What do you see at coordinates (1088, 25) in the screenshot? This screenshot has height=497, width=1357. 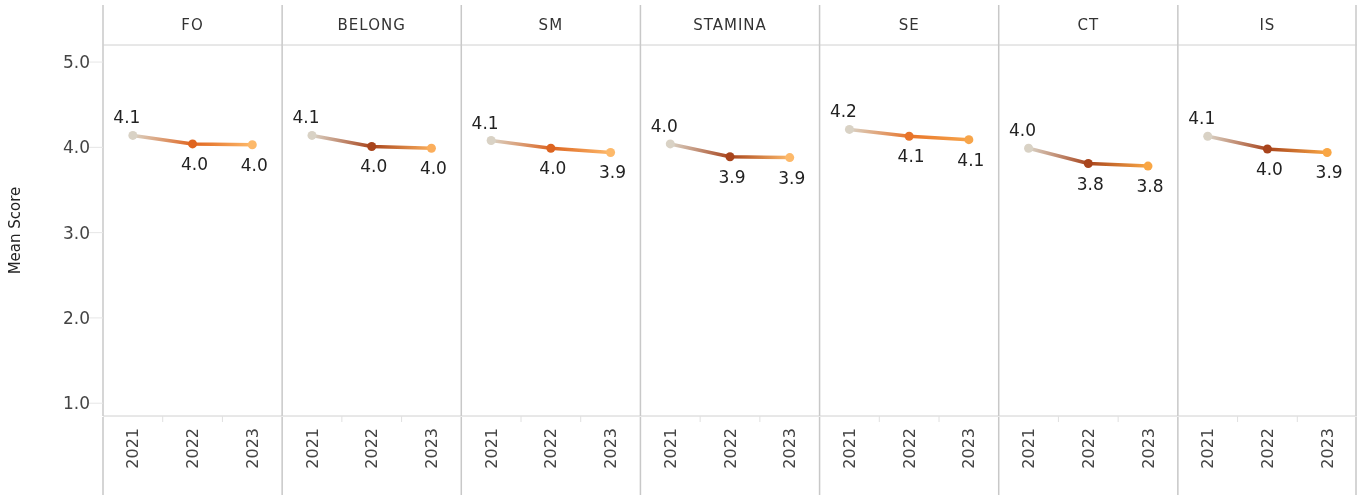 I see `chart-title: CT` at bounding box center [1088, 25].